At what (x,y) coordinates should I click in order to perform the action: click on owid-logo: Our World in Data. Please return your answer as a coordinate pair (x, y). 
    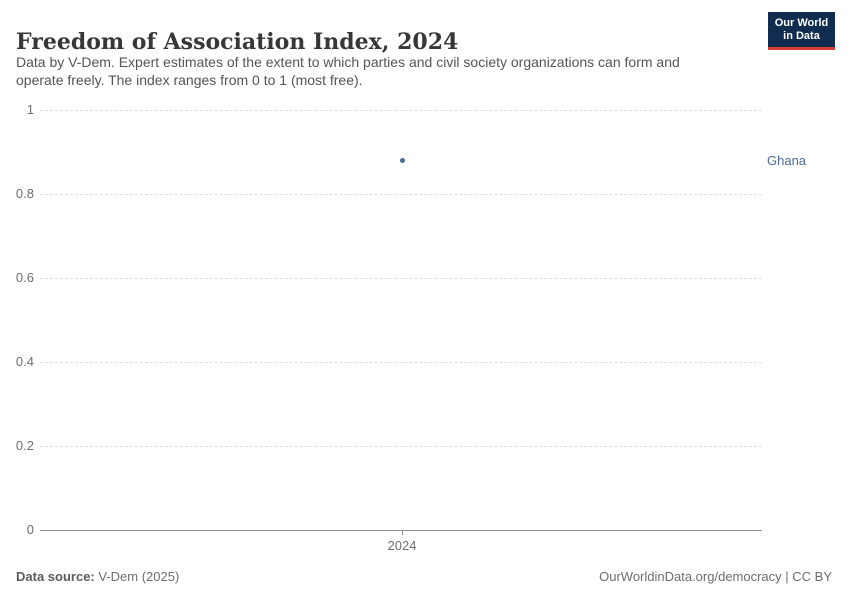
    Looking at the image, I should click on (801, 31).